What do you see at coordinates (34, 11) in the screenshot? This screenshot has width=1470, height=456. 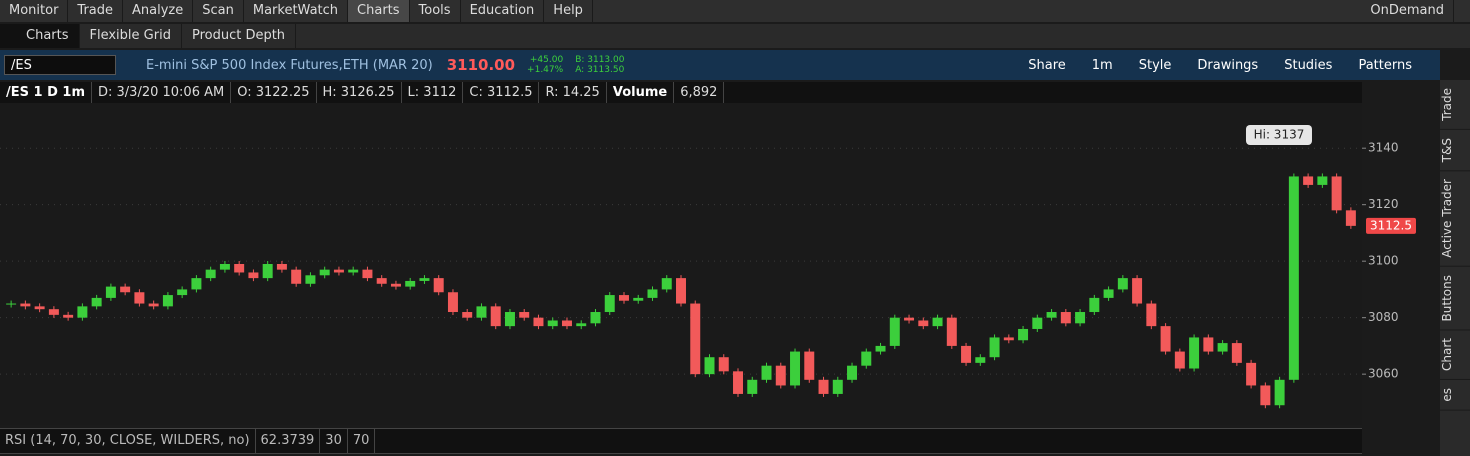 I see `menu-item: Monitor` at bounding box center [34, 11].